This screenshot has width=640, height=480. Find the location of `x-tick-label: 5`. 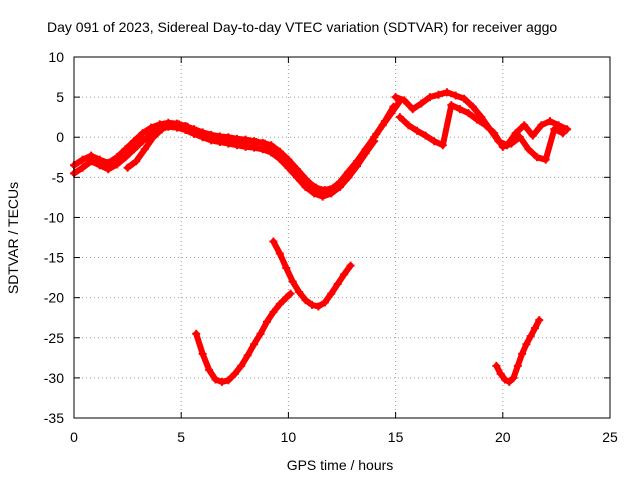

x-tick-label: 5 is located at coordinates (181, 437).